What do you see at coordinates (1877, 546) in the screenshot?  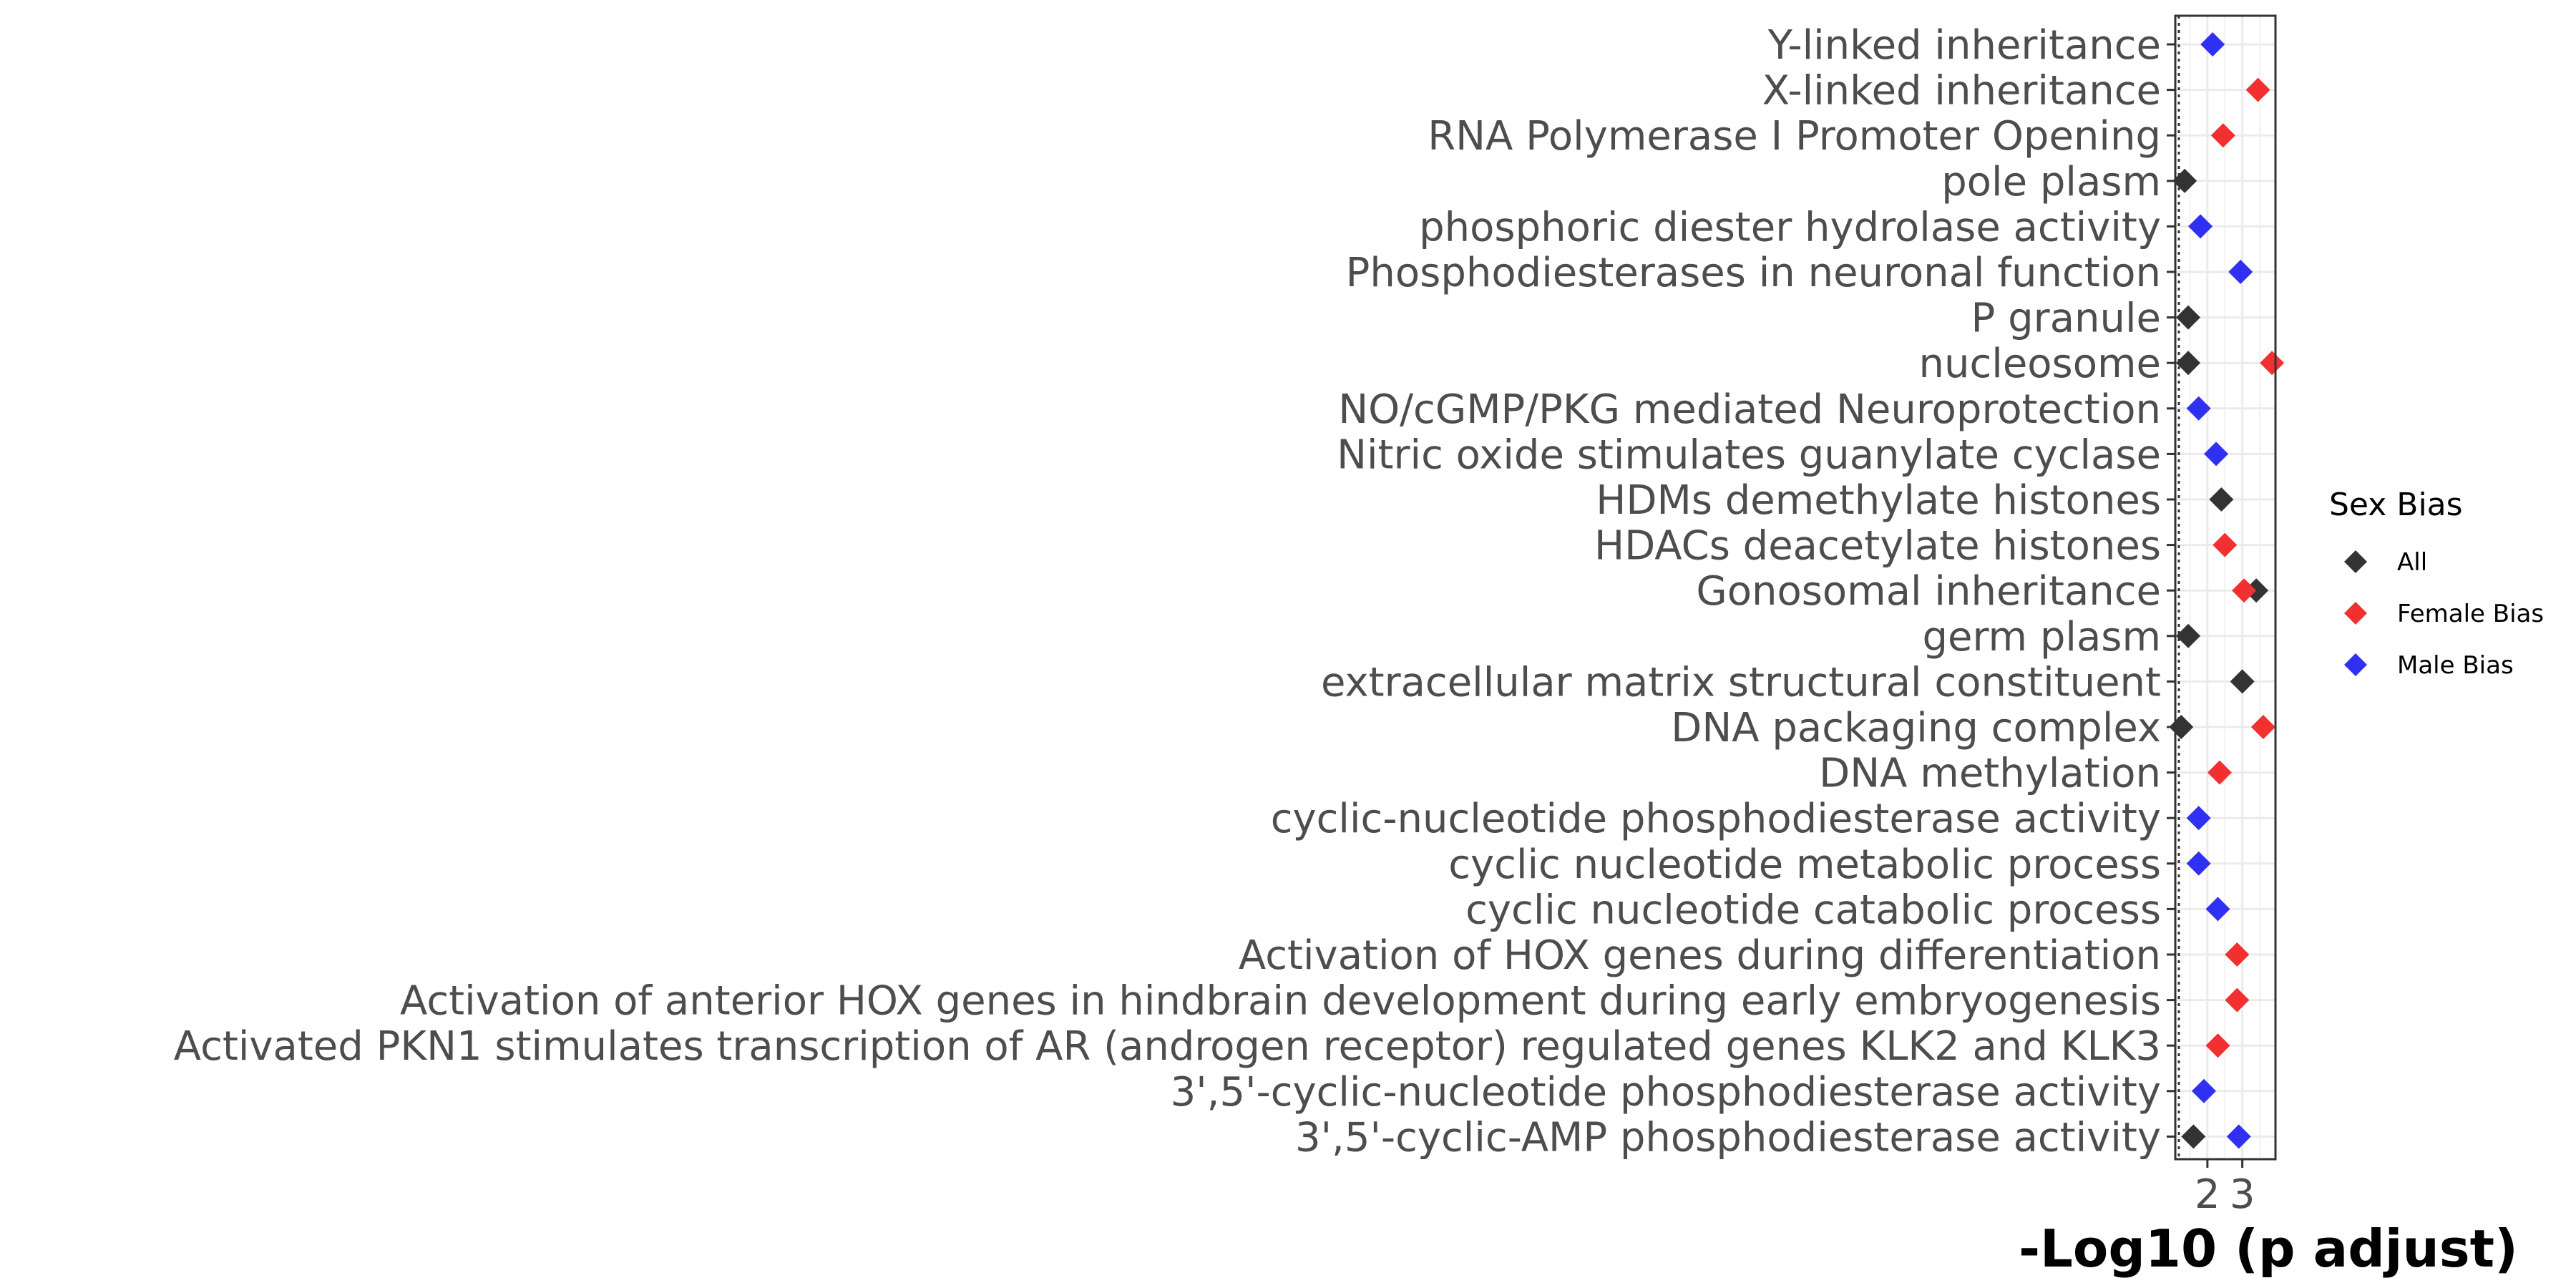 I see `category-label: HDACs deacetylate histones` at bounding box center [1877, 546].